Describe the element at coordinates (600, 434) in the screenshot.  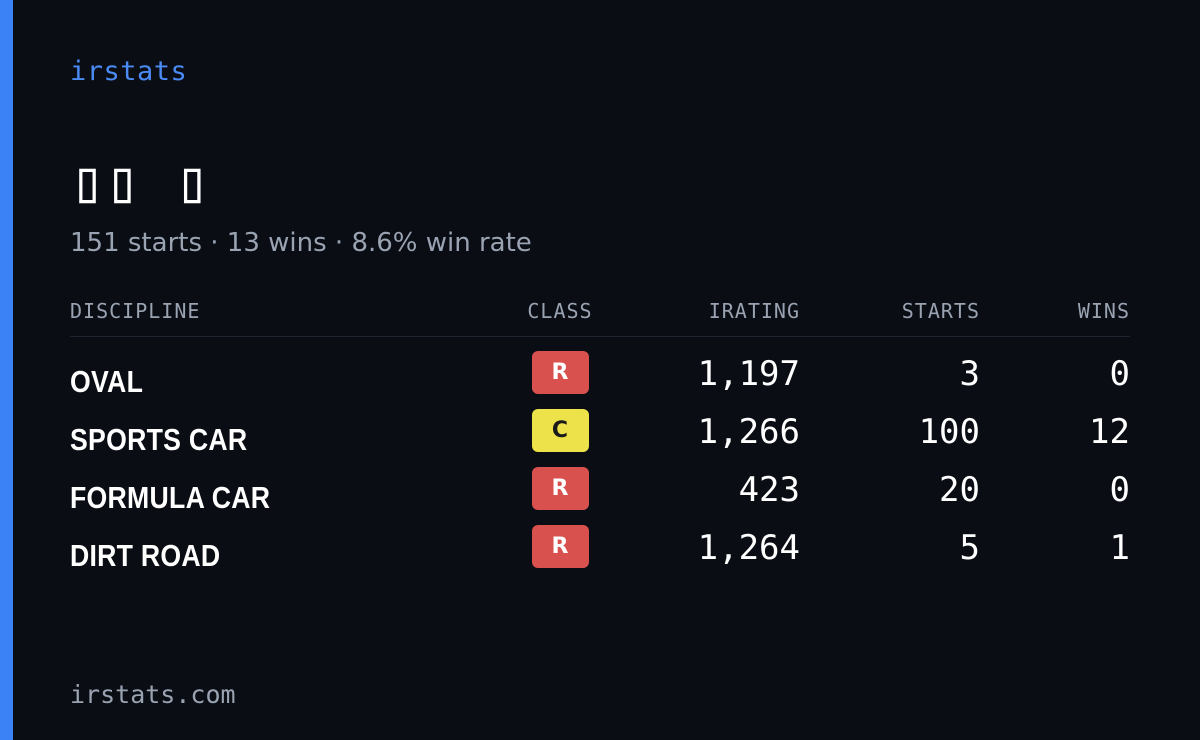
I see `table-row: SPORTS CAR C 1,266 100 12` at that location.